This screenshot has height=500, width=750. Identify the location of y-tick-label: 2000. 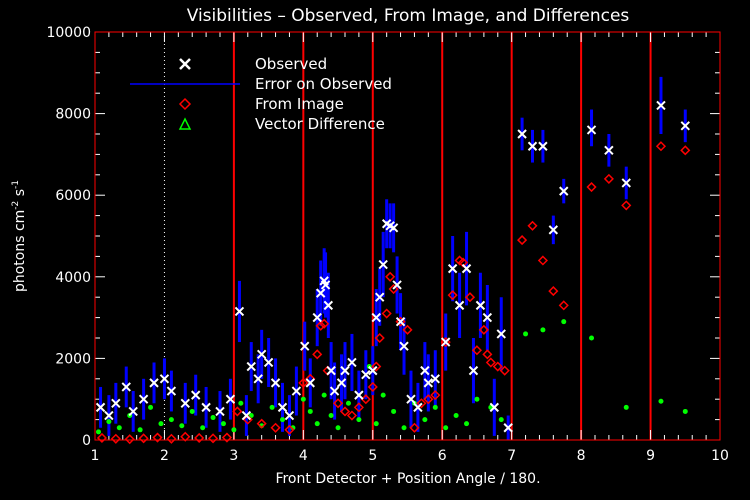
(73, 359).